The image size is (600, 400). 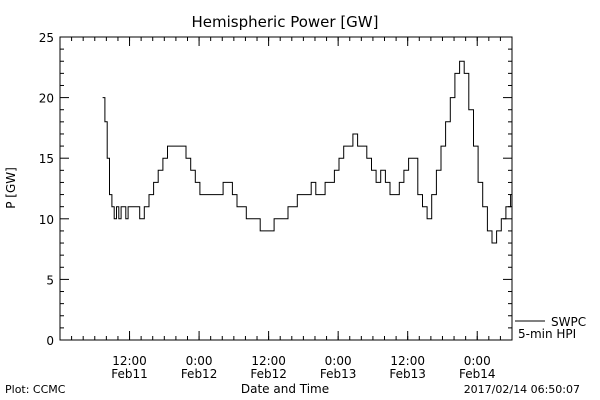 What do you see at coordinates (547, 334) in the screenshot?
I see `legend-entry-2: 5-min HPI` at bounding box center [547, 334].